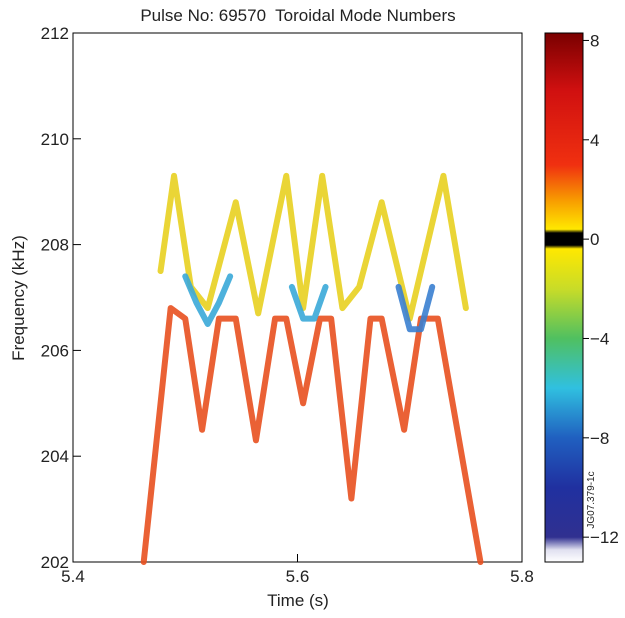  I want to click on colorbar-tick-label: 4, so click(594, 140).